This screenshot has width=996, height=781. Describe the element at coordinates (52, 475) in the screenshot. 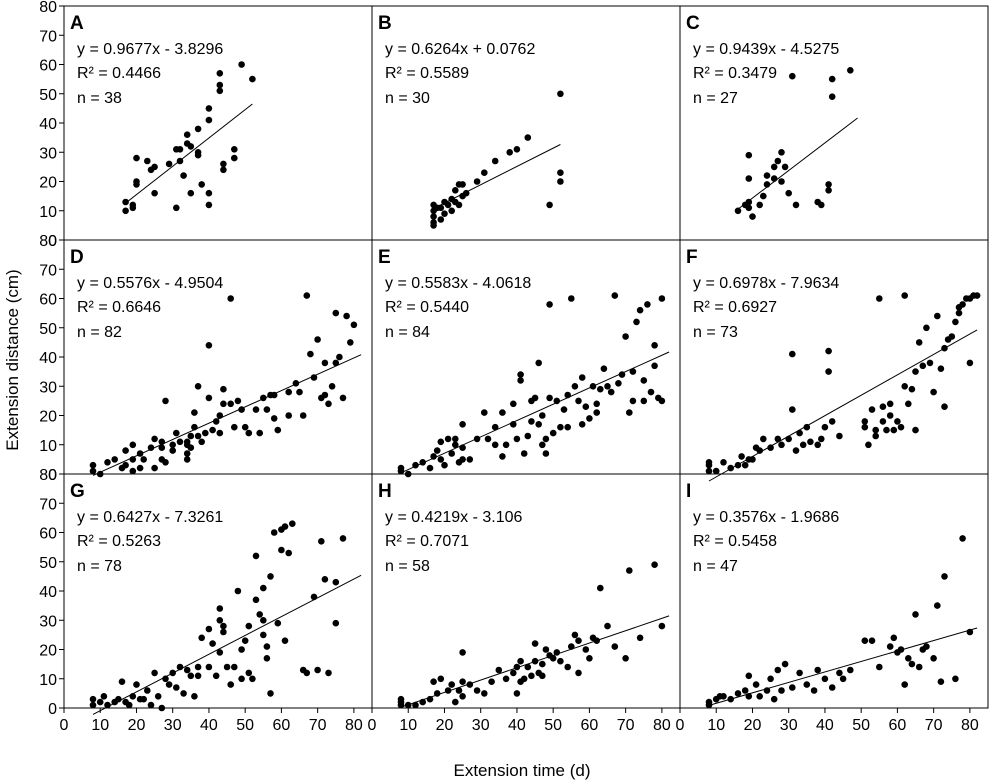

I see `y-tick-label: 0` at that location.